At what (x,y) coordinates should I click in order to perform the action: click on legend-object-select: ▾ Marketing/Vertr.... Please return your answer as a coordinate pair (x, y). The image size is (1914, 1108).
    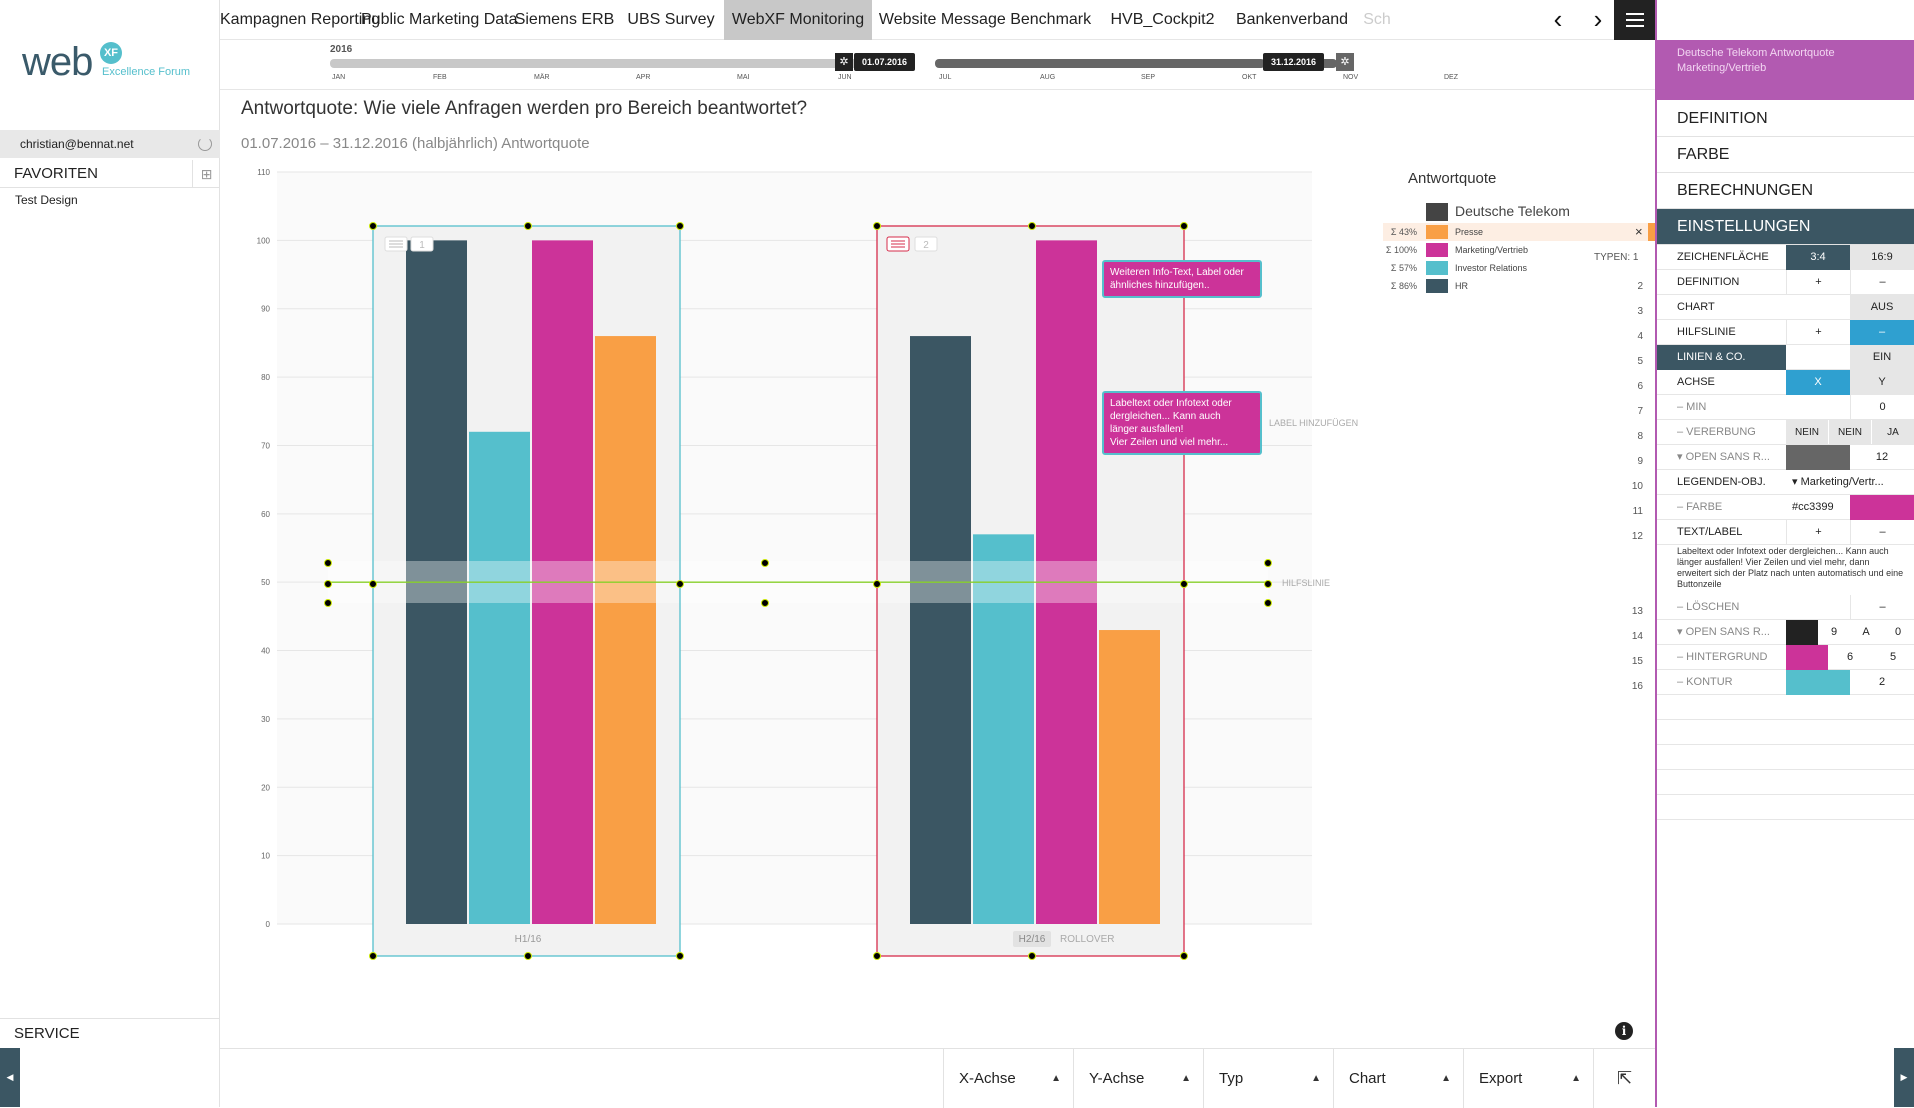
    Looking at the image, I should click on (1838, 482).